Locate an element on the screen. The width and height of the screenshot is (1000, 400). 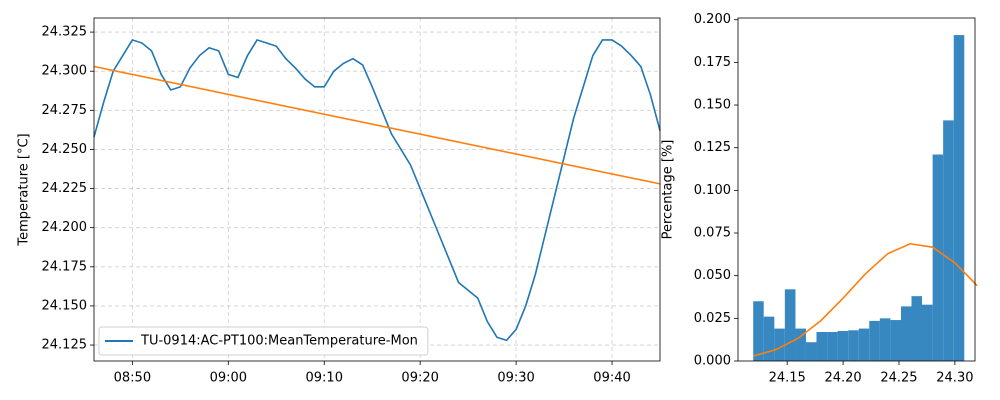
legend: TU-0914:AC-PT100:MeanTemperature-Mon is located at coordinates (263, 341).